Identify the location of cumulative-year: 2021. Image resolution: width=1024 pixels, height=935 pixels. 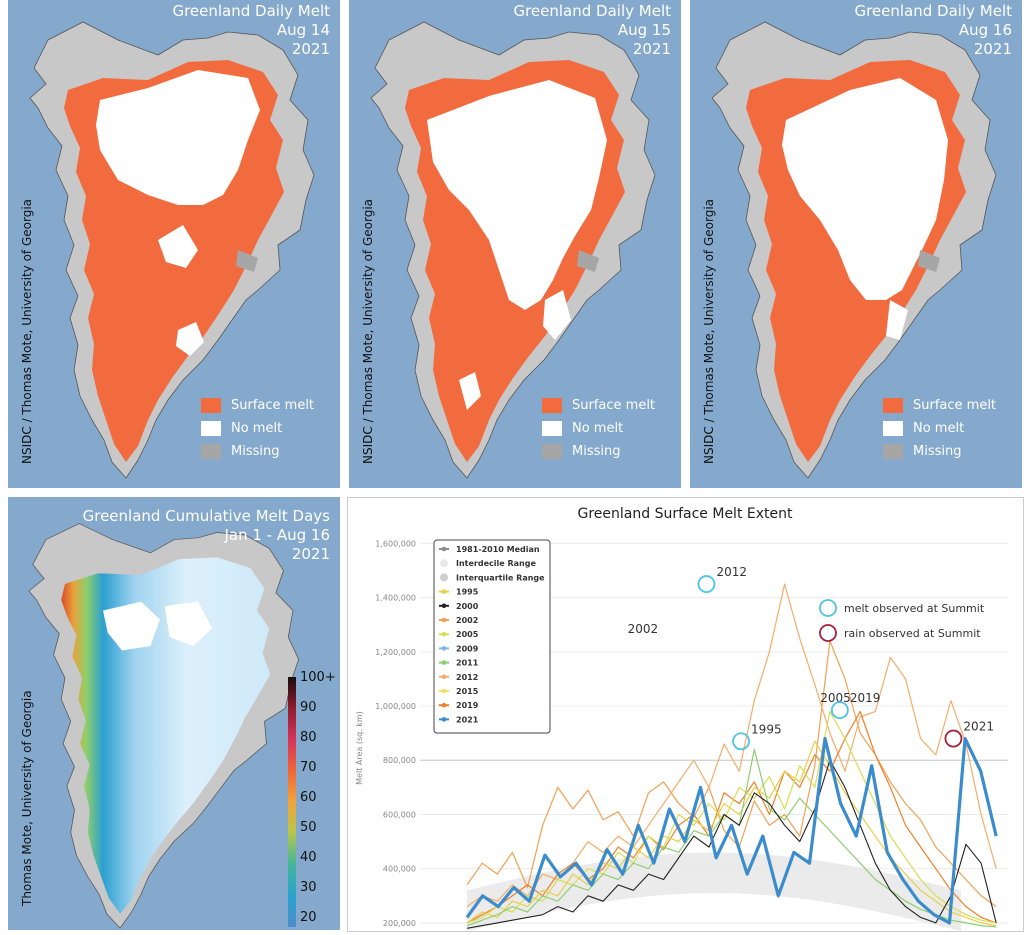
(310, 554).